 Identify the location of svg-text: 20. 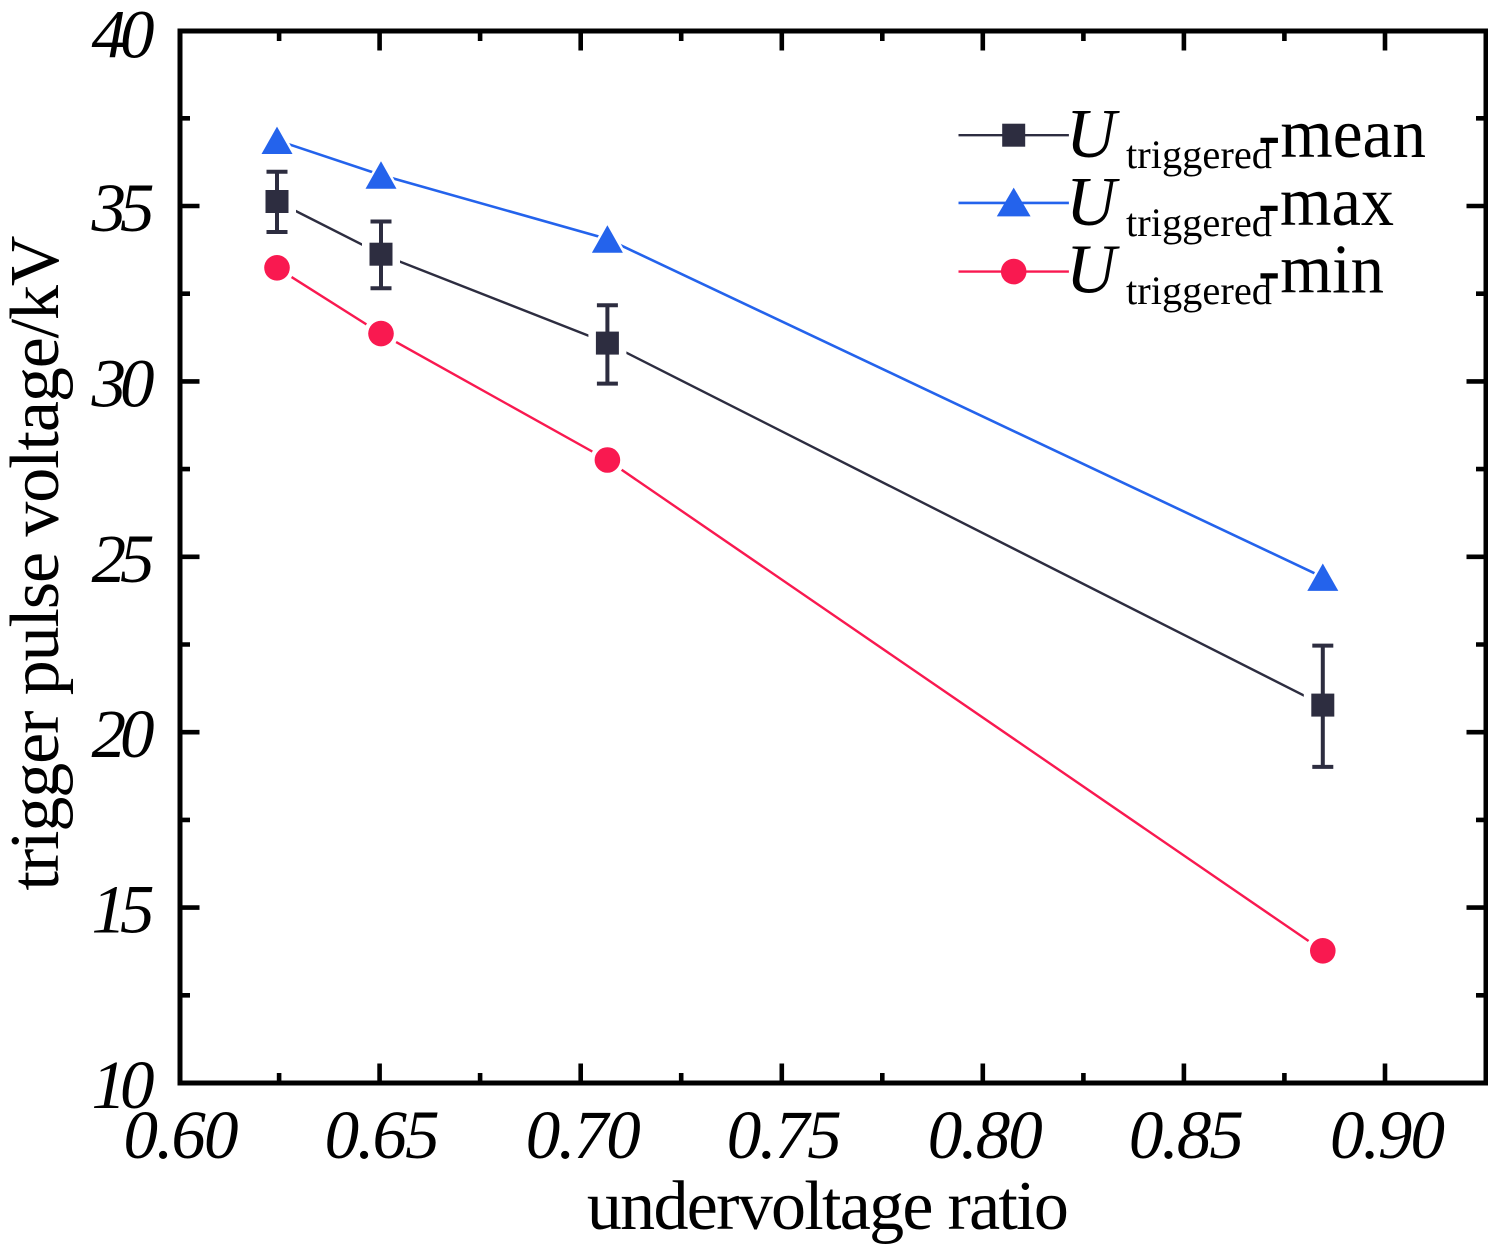
(123, 734).